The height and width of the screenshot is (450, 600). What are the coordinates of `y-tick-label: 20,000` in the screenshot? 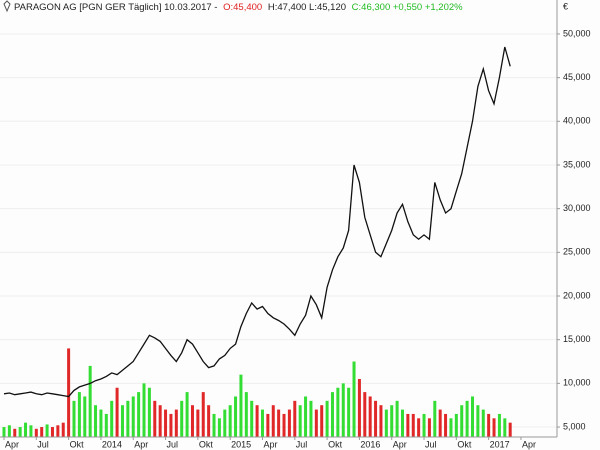 It's located at (577, 295).